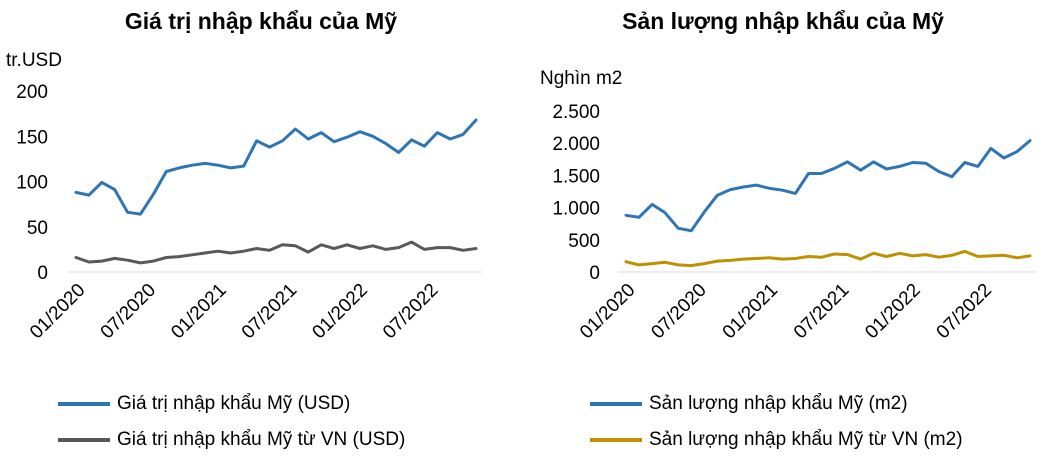 This screenshot has height=466, width=1044. I want to click on legend-label: Sản lượng nhập khẩu Mỹ từ VN (m2), so click(806, 439).